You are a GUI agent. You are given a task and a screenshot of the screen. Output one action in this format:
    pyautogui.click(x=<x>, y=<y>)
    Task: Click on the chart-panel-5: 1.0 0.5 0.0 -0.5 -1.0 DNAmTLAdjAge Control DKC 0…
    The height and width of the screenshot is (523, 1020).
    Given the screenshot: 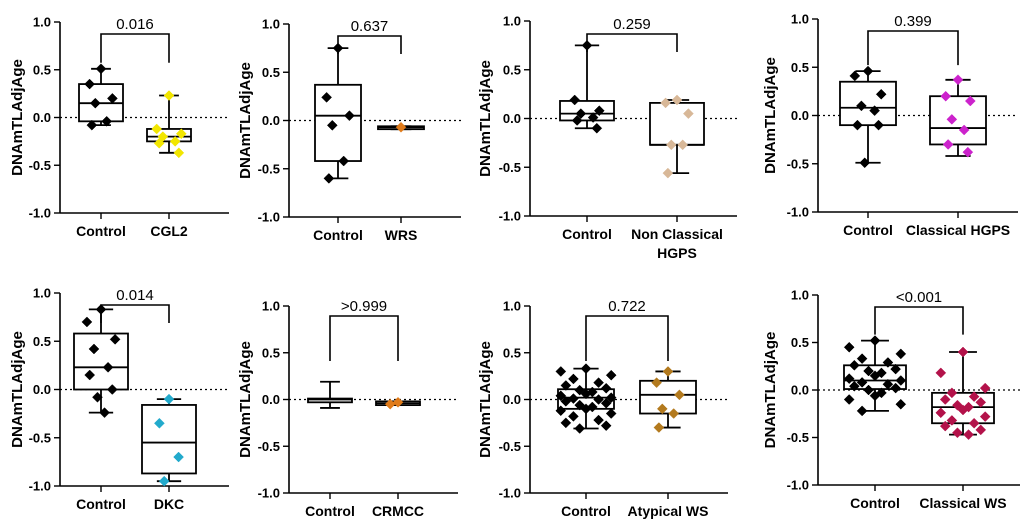 What is the action you would take?
    pyautogui.click(x=119, y=399)
    